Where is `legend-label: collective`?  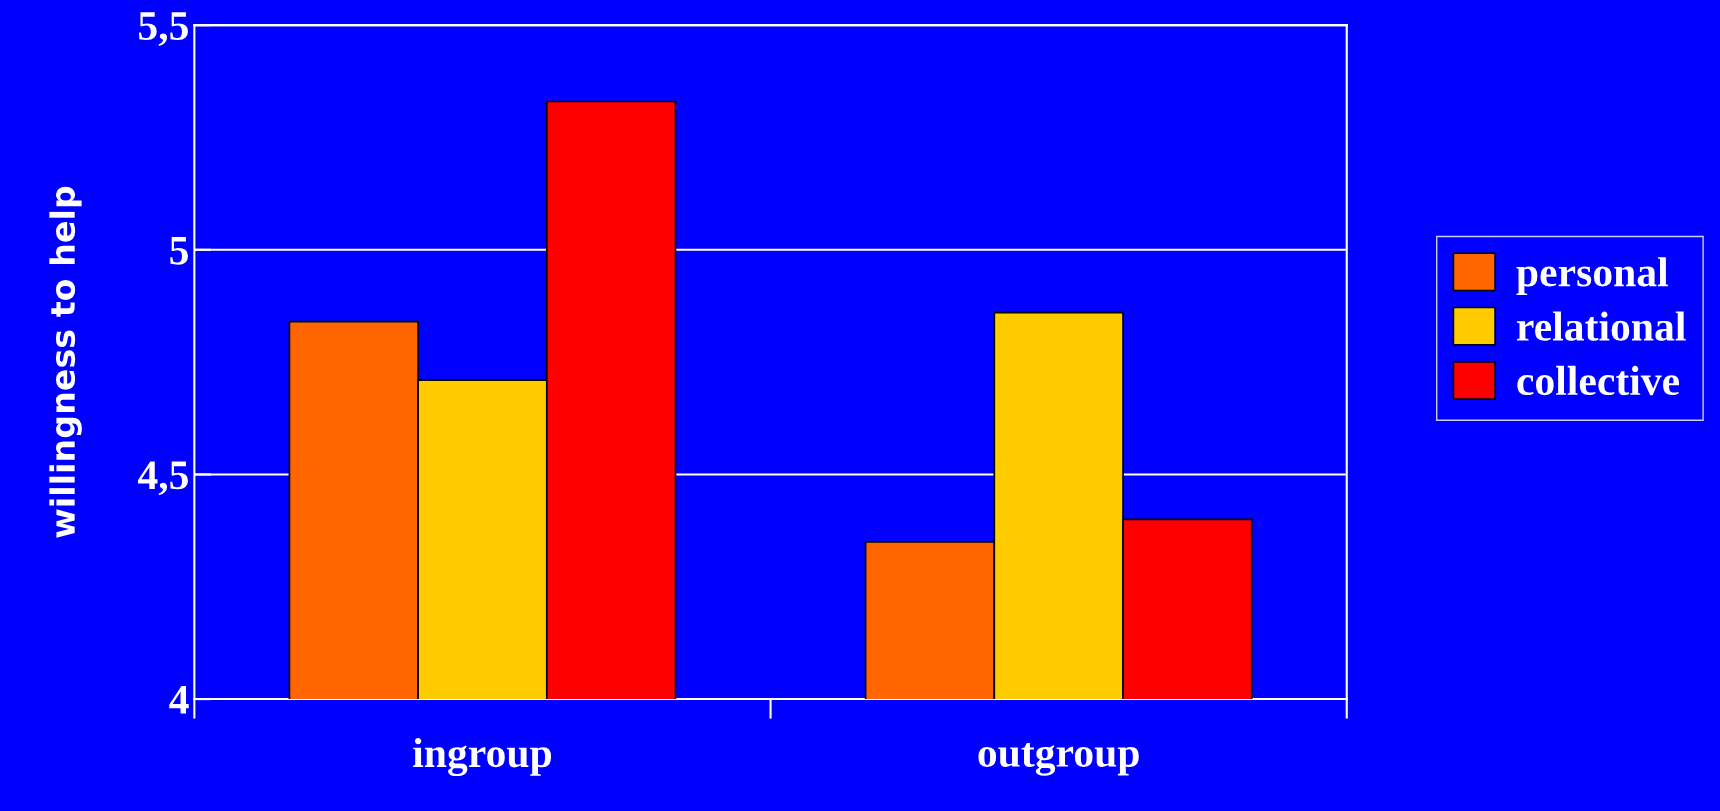 legend-label: collective is located at coordinates (1598, 380).